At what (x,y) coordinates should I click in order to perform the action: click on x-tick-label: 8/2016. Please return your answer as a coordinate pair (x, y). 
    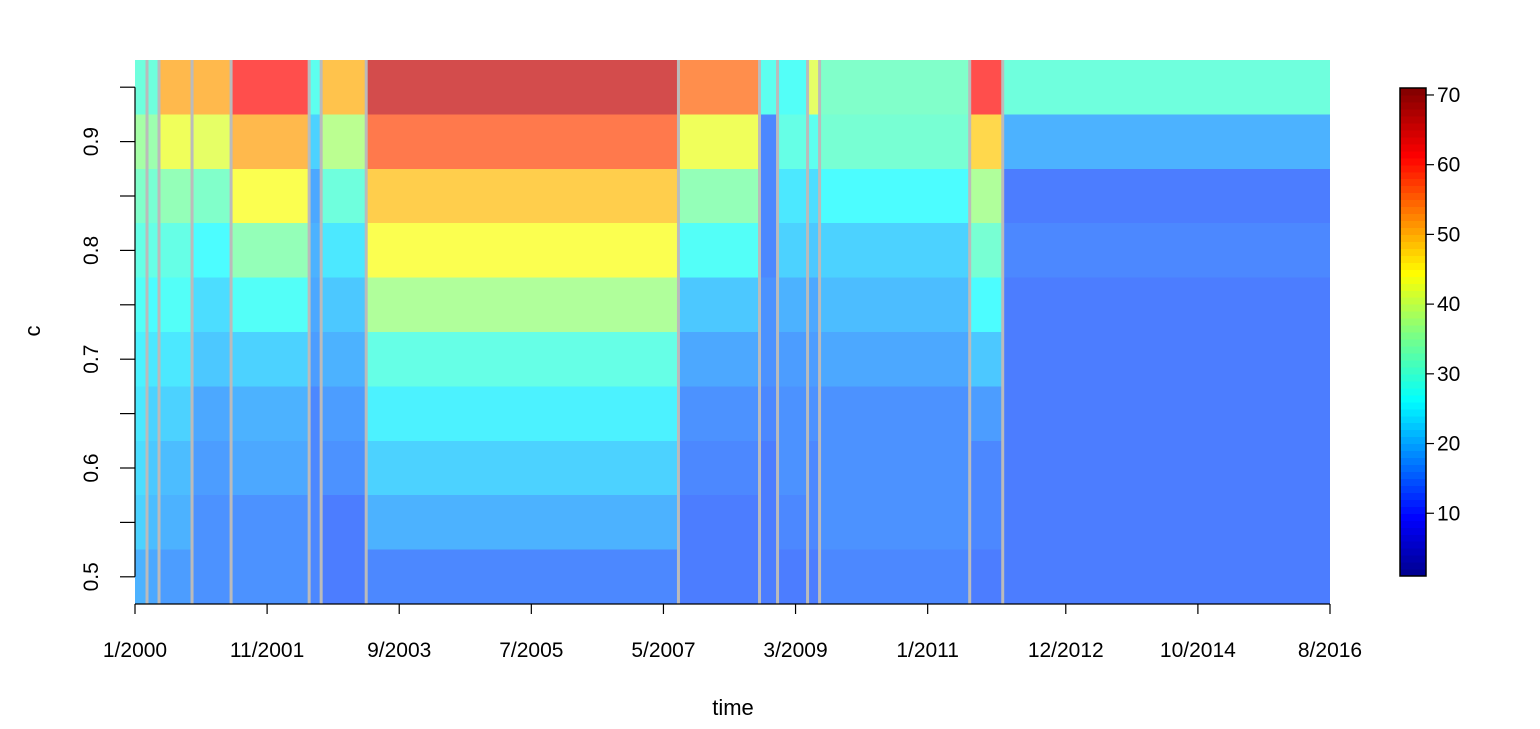
    Looking at the image, I should click on (1330, 650).